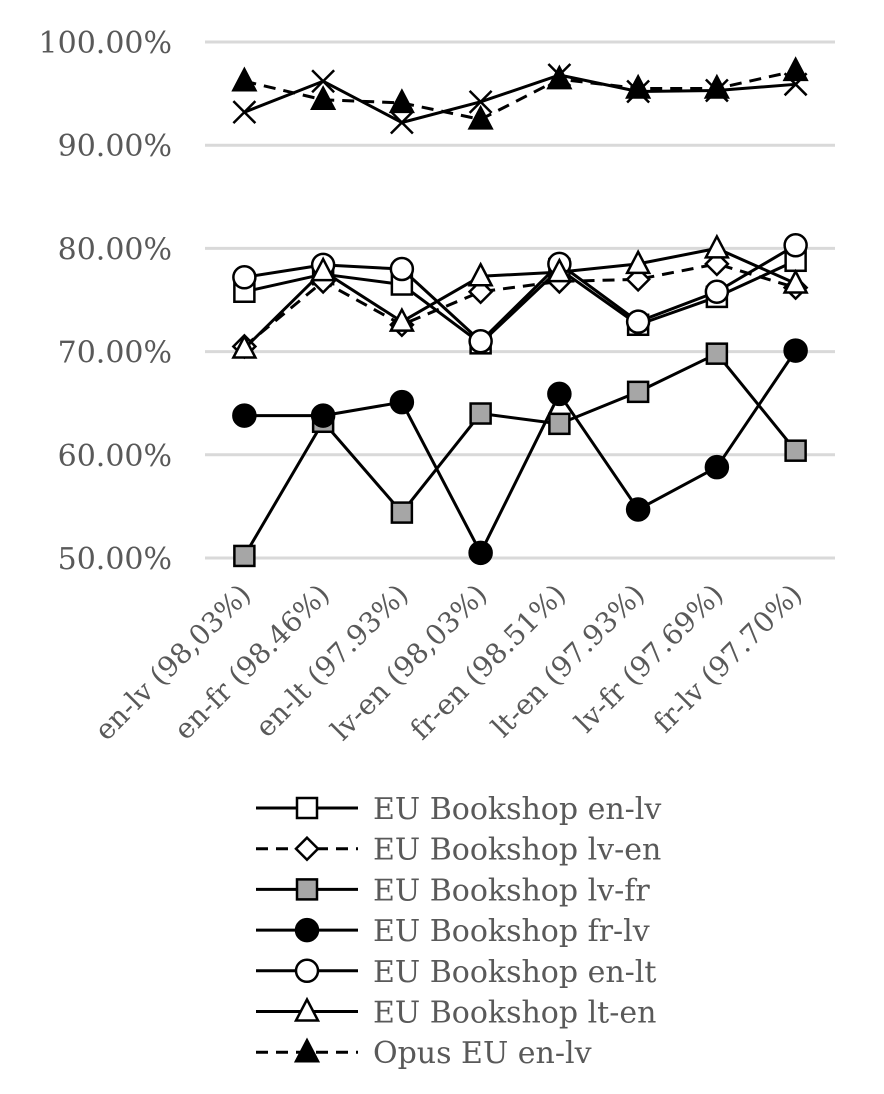 The height and width of the screenshot is (1094, 884). Describe the element at coordinates (105, 43) in the screenshot. I see `y-tick-label: 100.00%` at that location.